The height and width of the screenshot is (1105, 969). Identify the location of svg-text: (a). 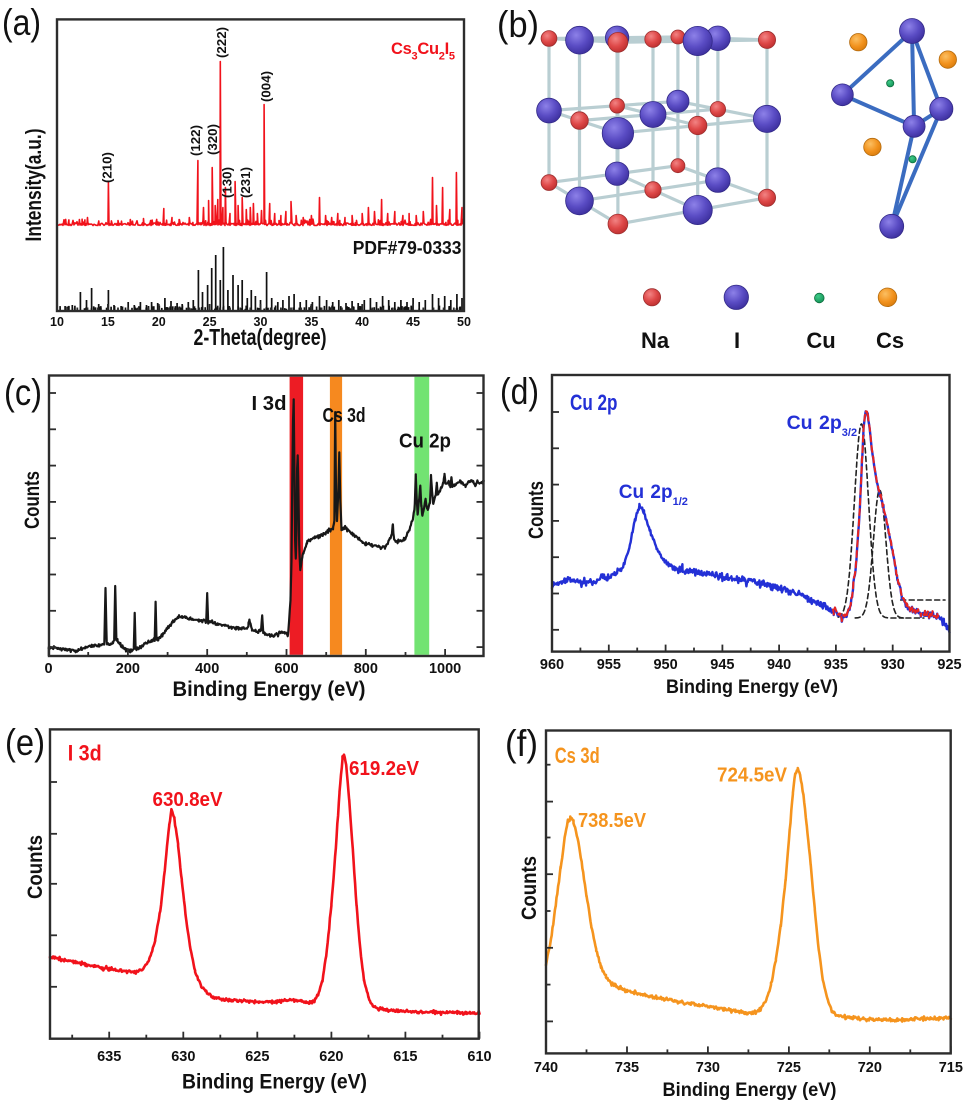
(21, 22).